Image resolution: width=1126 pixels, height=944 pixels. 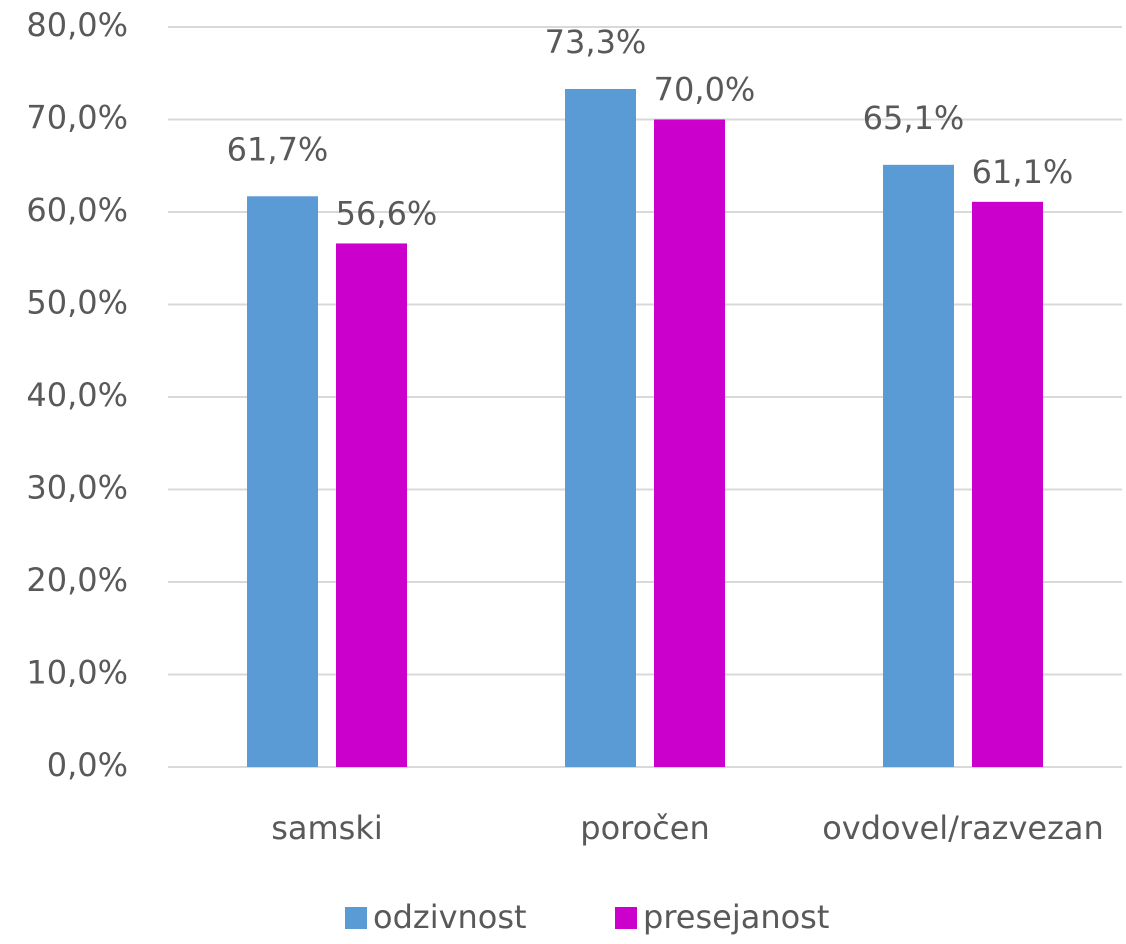 I want to click on legend-label: presejanost, so click(x=736, y=917).